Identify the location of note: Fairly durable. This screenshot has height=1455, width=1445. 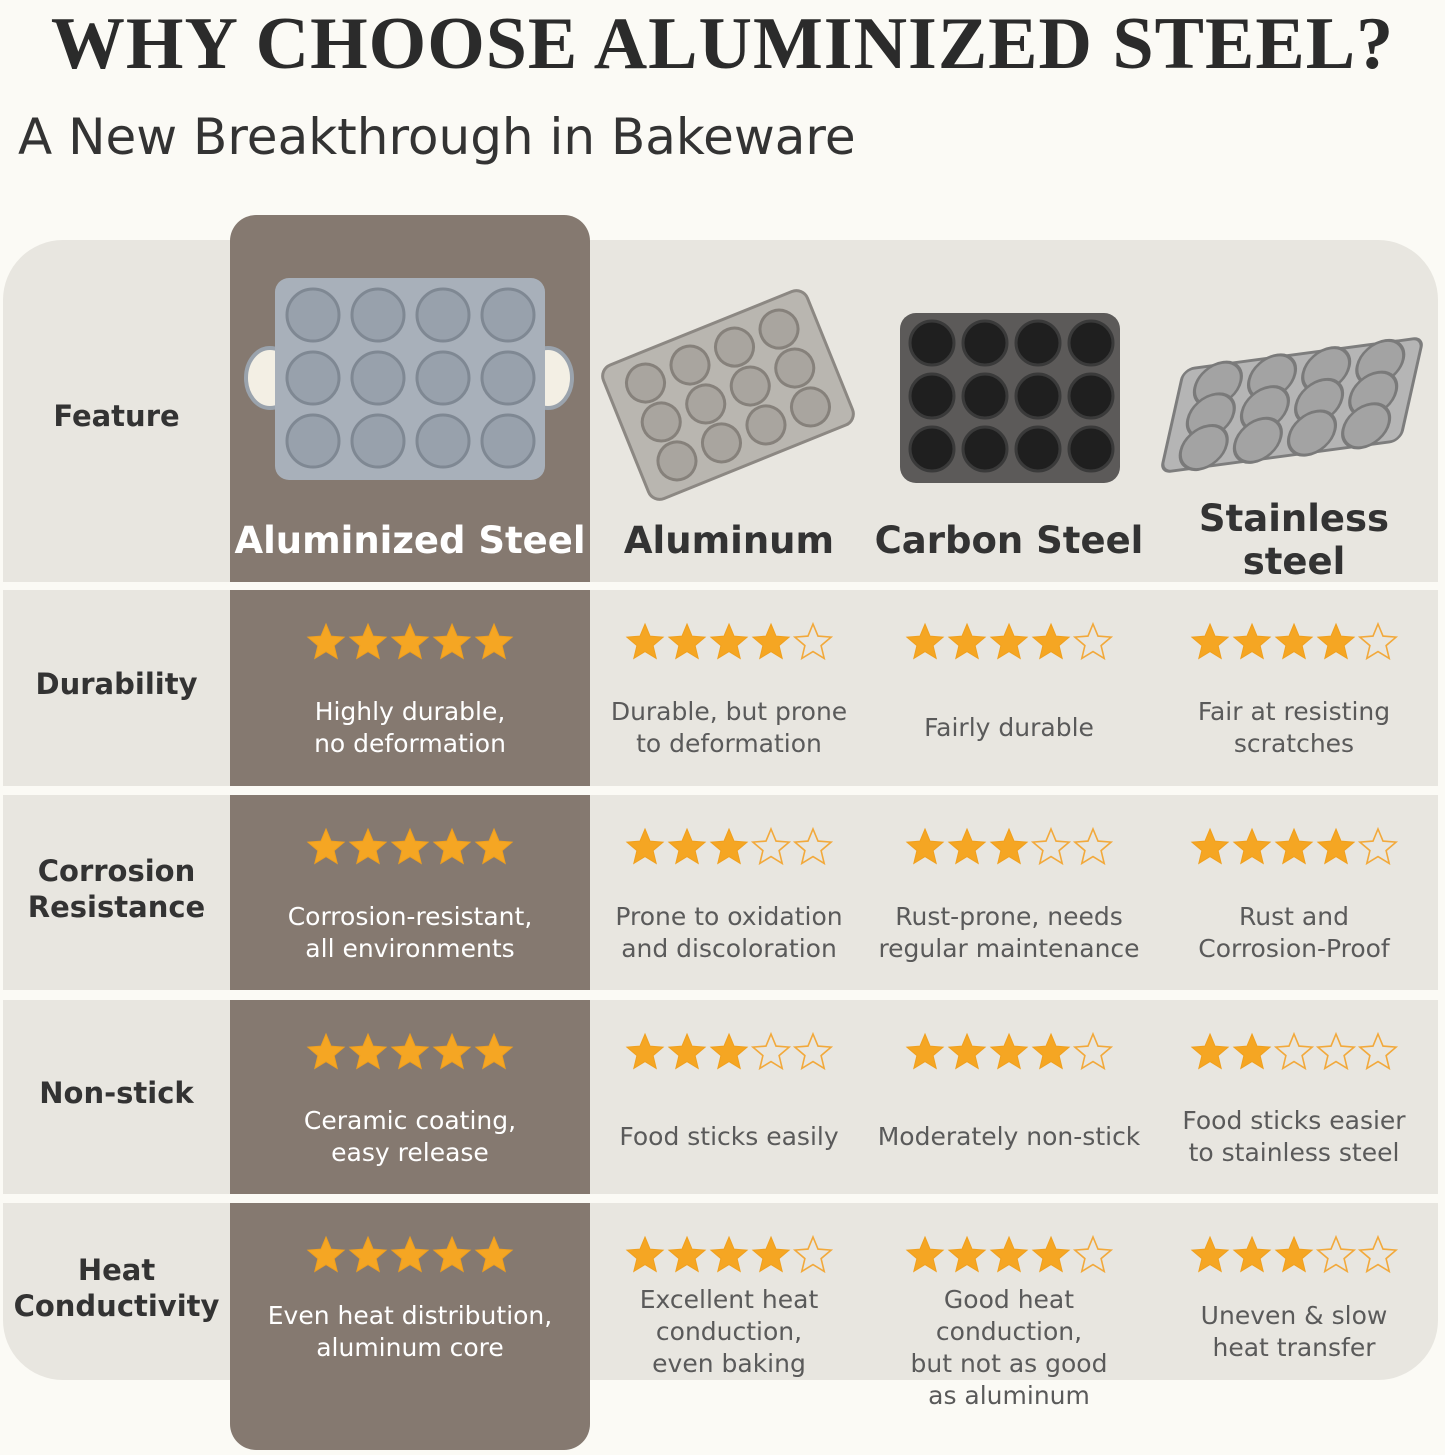
(1009, 727).